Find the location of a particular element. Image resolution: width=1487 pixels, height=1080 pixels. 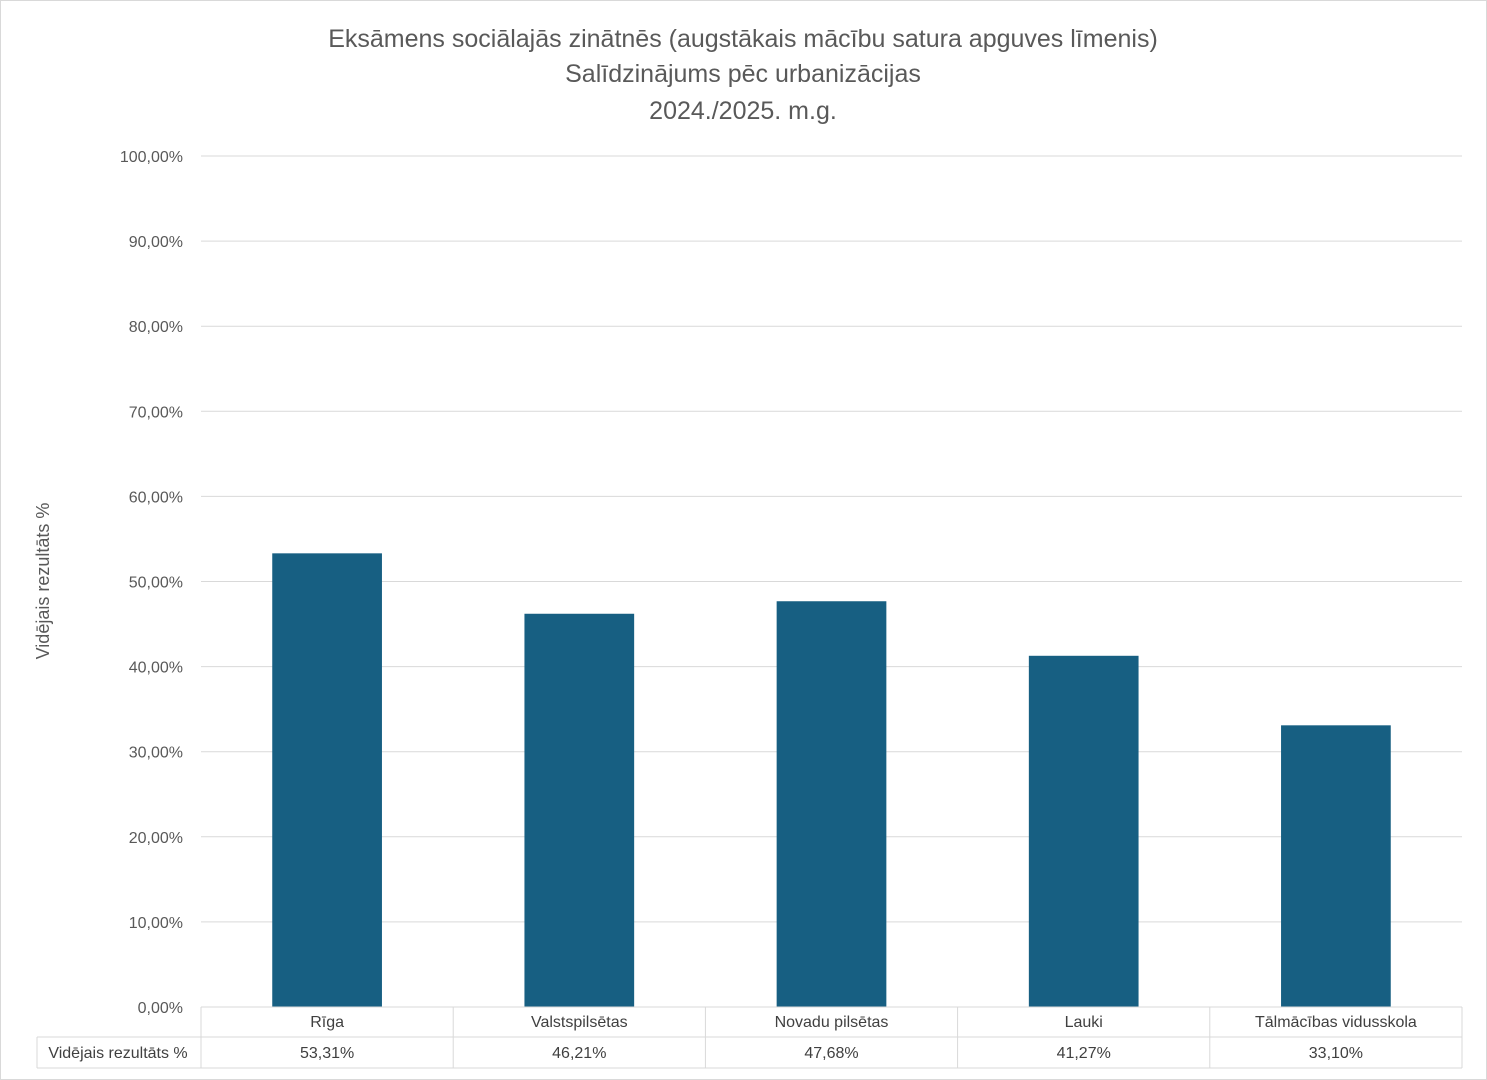

value-label: 47,68% is located at coordinates (831, 1053).